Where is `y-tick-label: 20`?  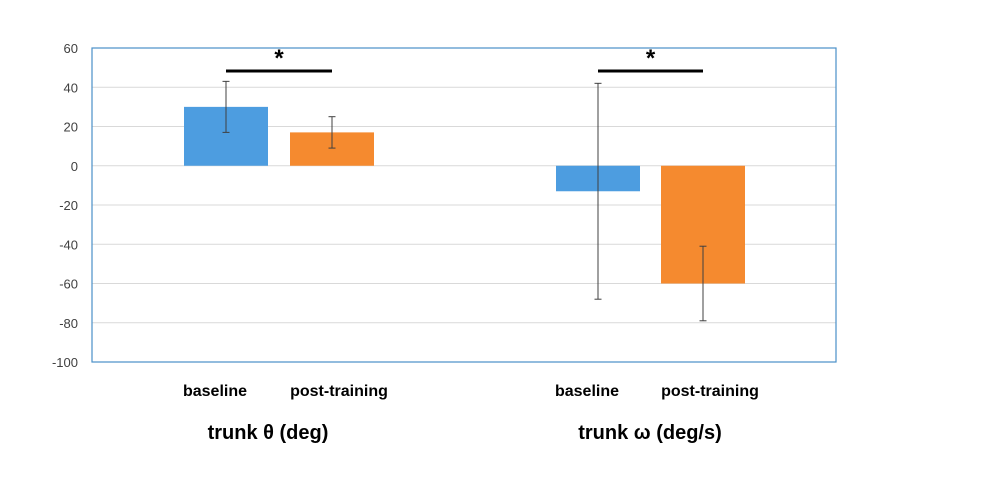 y-tick-label: 20 is located at coordinates (71, 127).